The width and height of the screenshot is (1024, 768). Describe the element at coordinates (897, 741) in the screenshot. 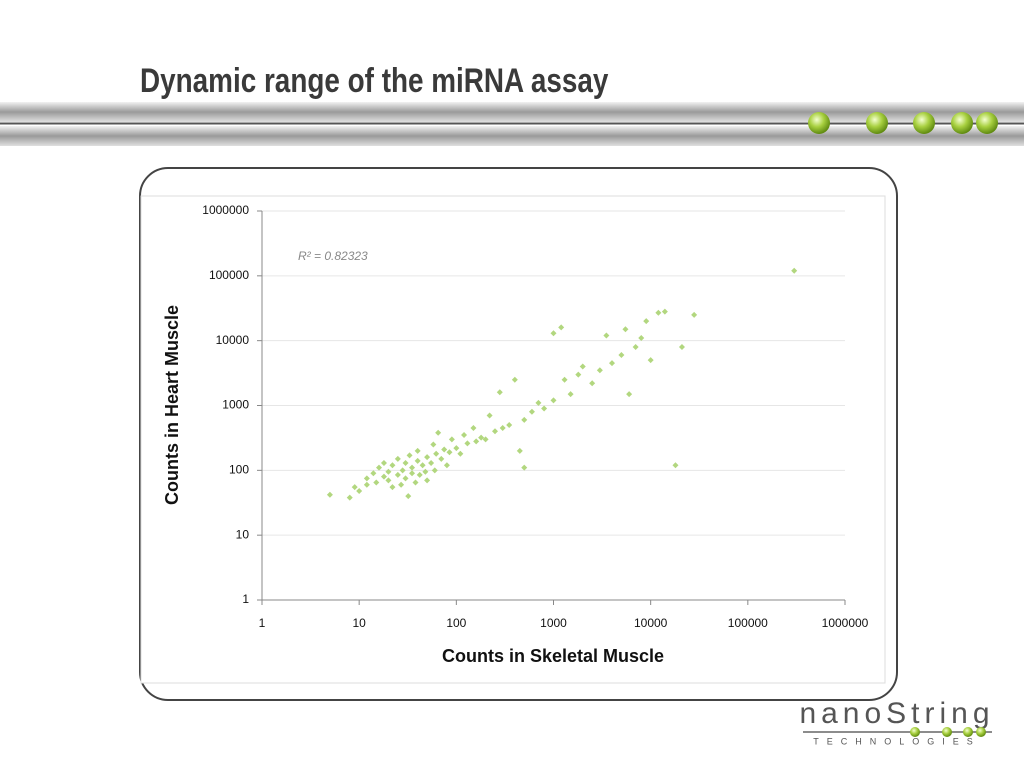

I see `logo-tagline: TECHNOLOGIES` at that location.